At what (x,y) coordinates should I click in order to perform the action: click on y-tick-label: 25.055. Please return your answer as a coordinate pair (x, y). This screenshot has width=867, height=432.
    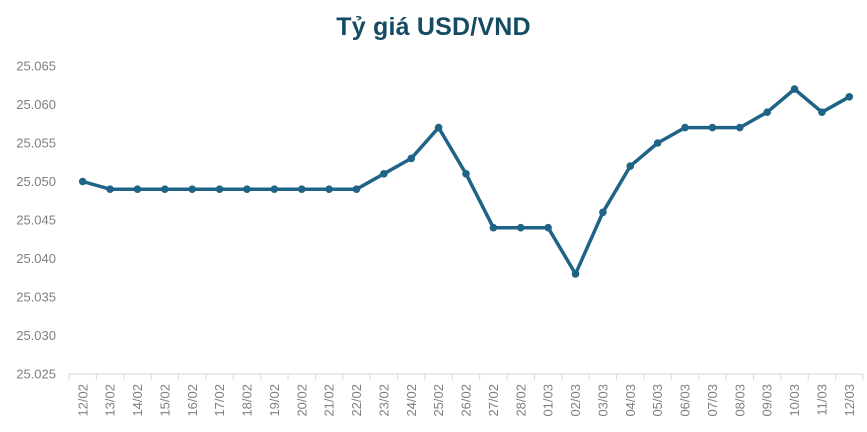
    Looking at the image, I should click on (36, 143).